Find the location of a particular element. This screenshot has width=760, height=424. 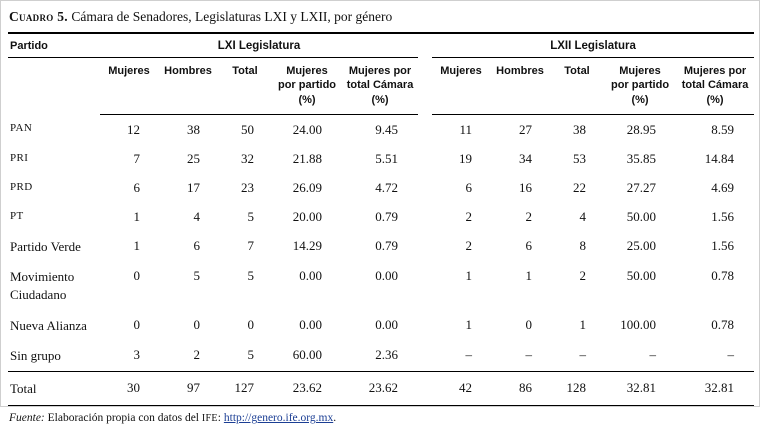

cell-partido: PAN is located at coordinates (21, 128).